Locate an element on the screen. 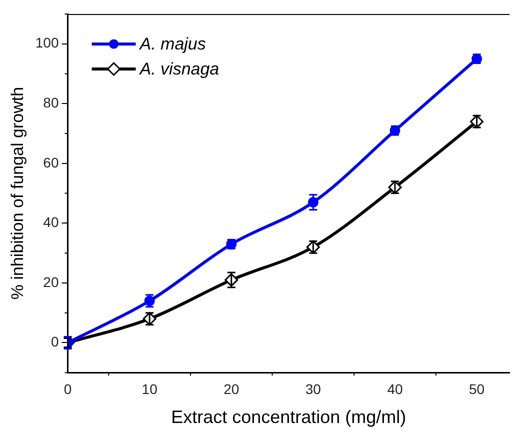  legend-label: A. majus is located at coordinates (172, 44).